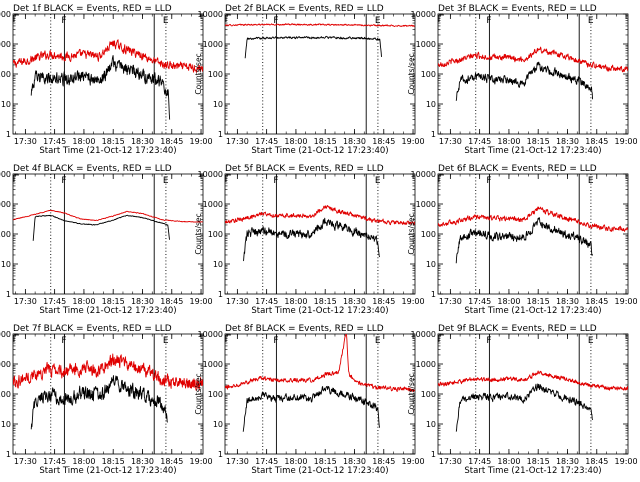 The height and width of the screenshot is (482, 640). Describe the element at coordinates (304, 9) in the screenshot. I see `panel-title: Det 2f BLACK = Events, RED = LLD` at that location.